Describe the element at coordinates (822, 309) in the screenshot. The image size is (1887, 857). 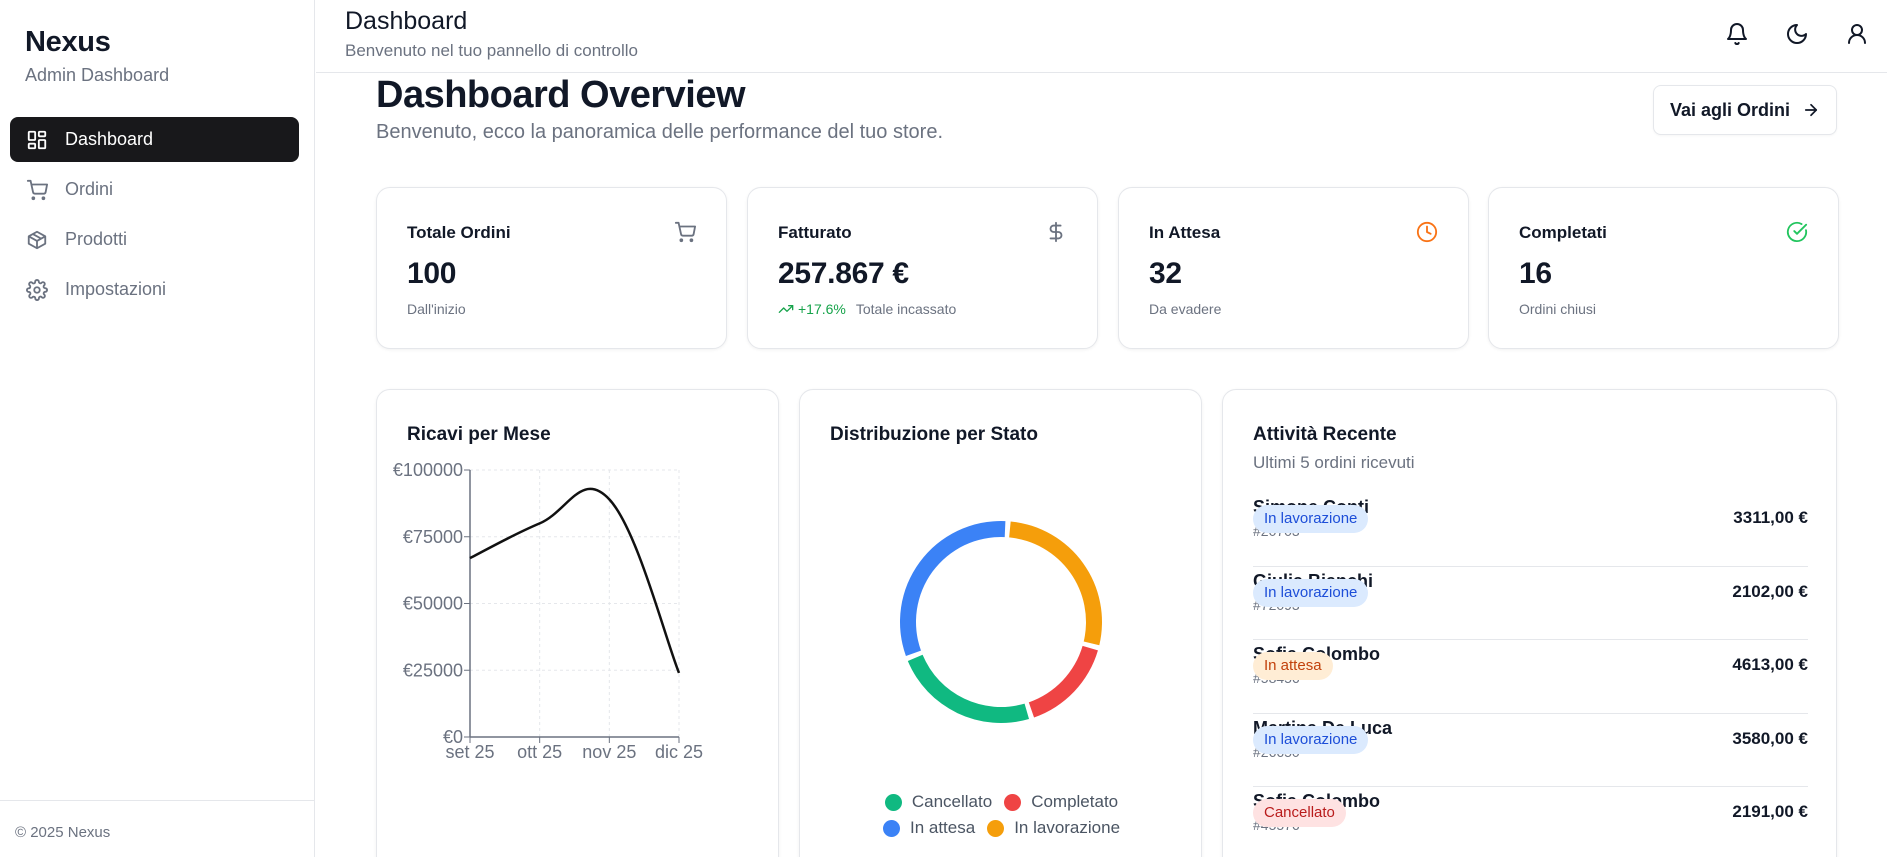
I see `trend-value: +17.6%` at that location.